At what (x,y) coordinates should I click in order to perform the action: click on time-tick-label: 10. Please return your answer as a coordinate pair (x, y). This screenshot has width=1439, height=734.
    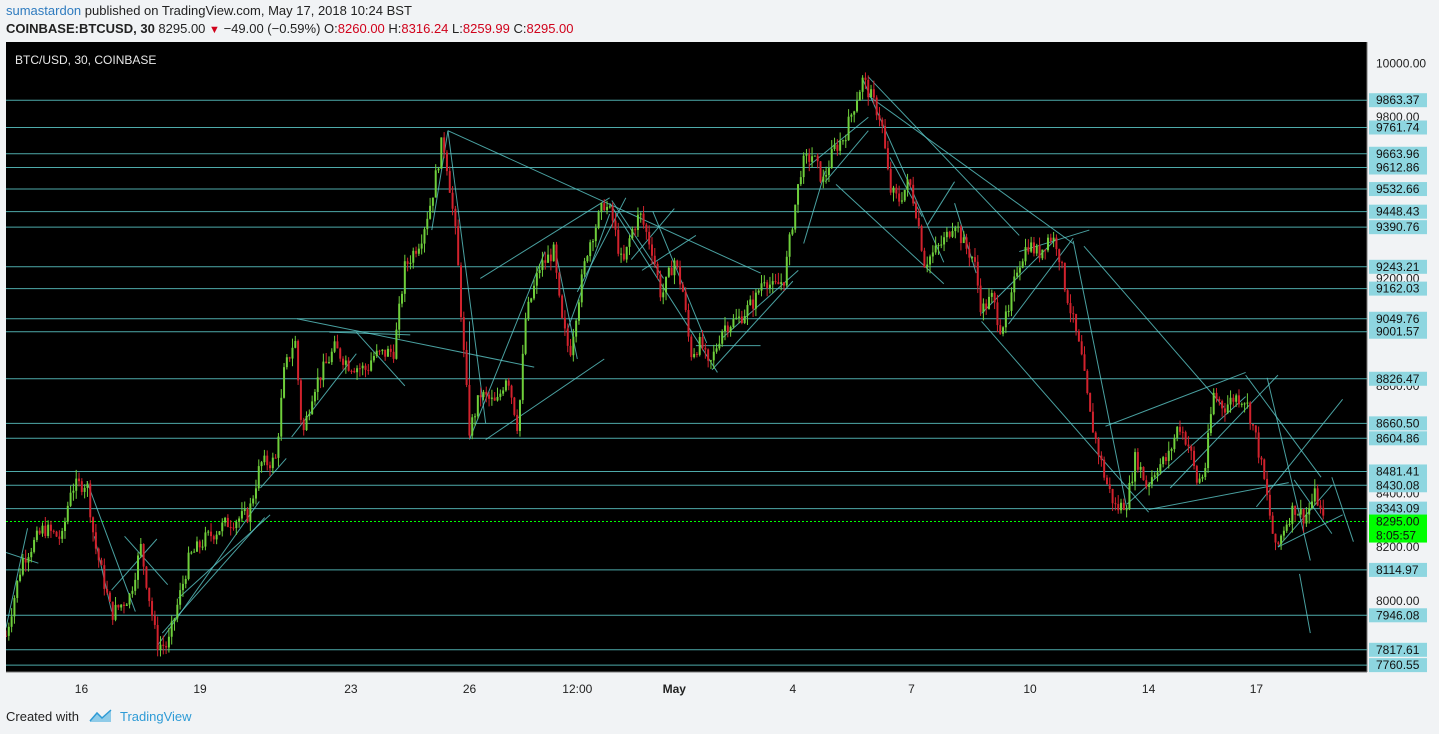
    Looking at the image, I should click on (1030, 689).